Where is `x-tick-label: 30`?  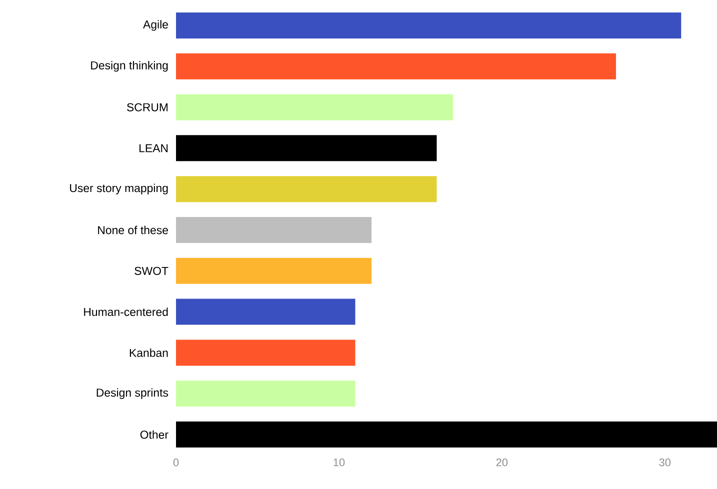 x-tick-label: 30 is located at coordinates (665, 462).